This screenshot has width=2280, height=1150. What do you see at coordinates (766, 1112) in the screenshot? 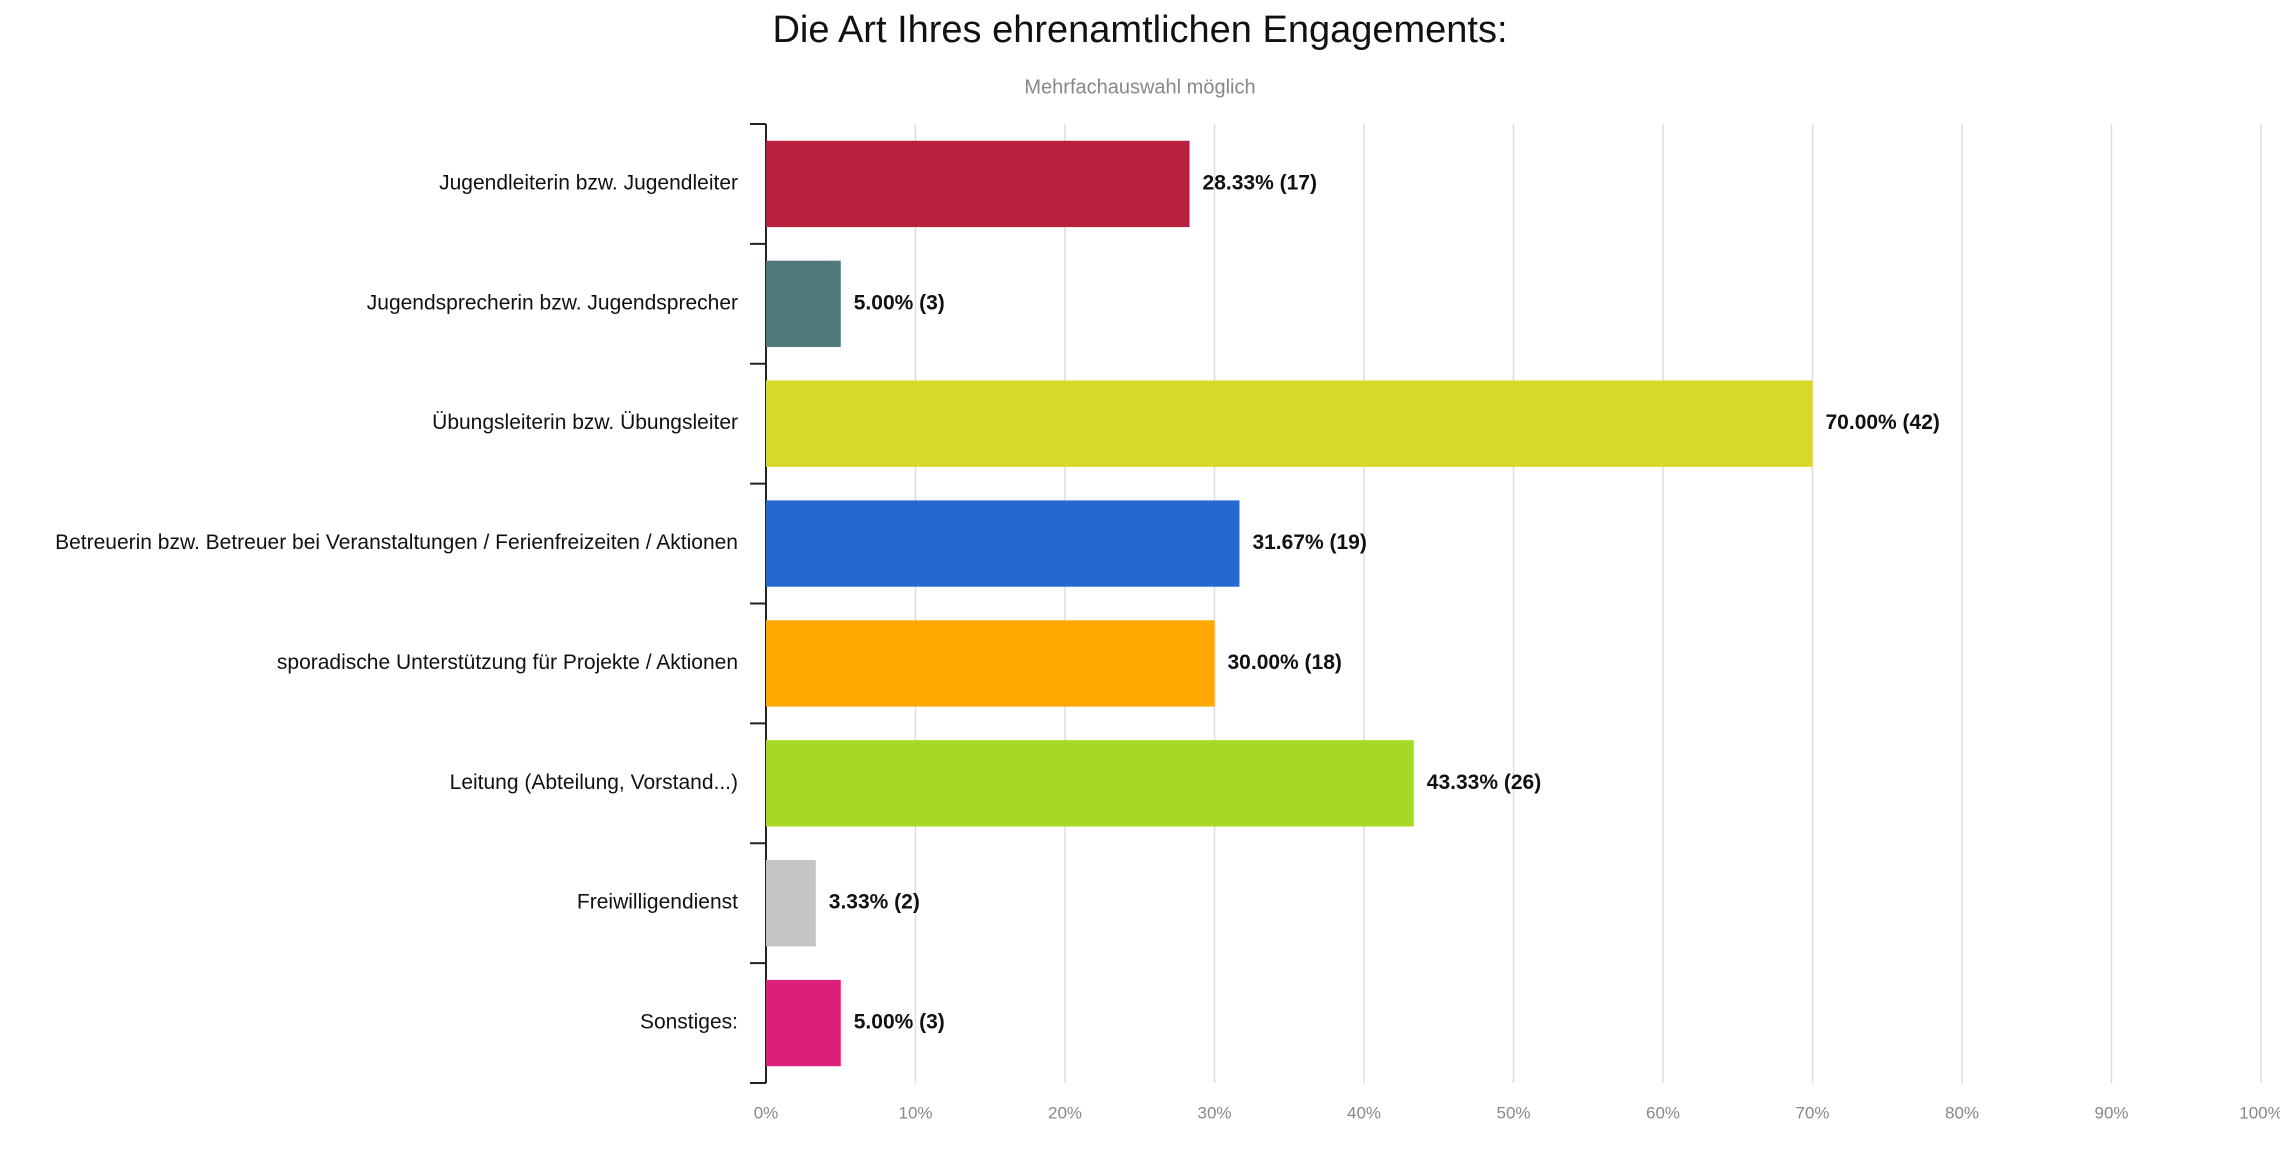
I see `x-tick-label: 0%` at bounding box center [766, 1112].